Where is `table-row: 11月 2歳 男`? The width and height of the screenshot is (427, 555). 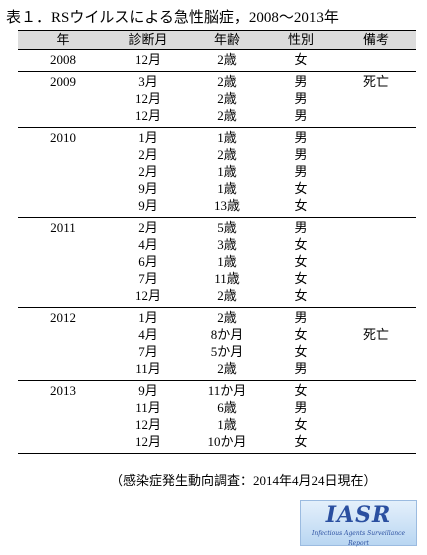
table-row: 11月 2歳 男 is located at coordinates (217, 368).